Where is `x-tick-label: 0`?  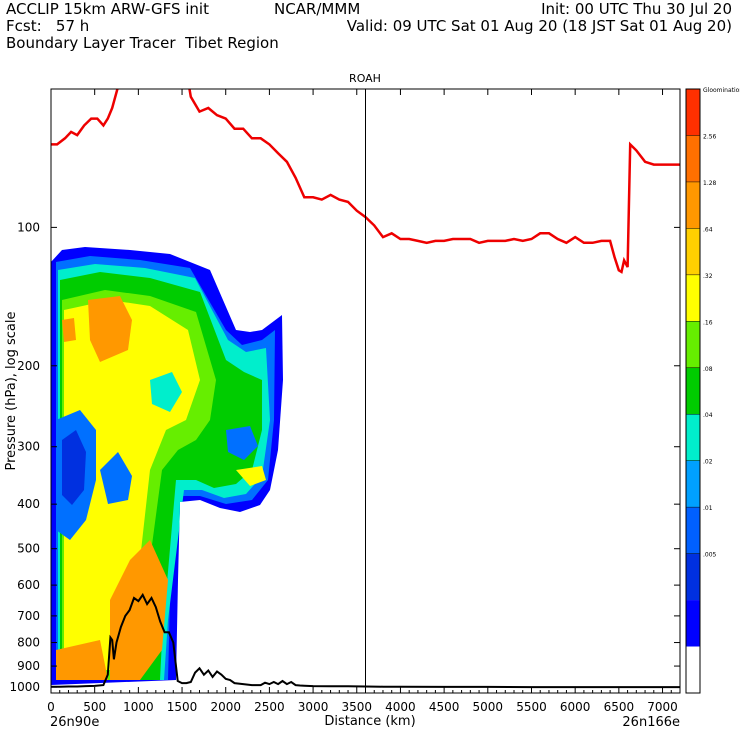
x-tick-label: 0 is located at coordinates (51, 707).